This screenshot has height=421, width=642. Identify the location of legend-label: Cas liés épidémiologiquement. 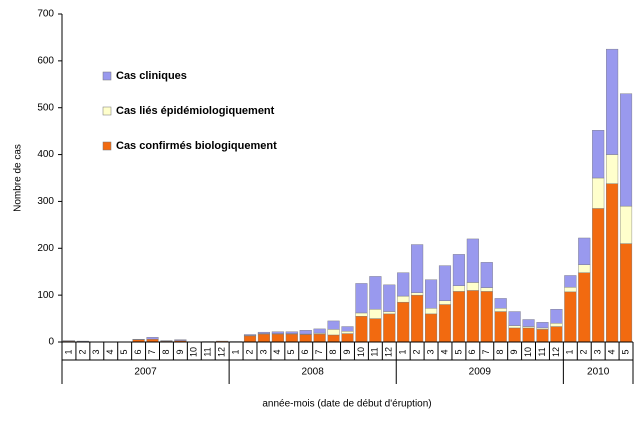
(195, 111).